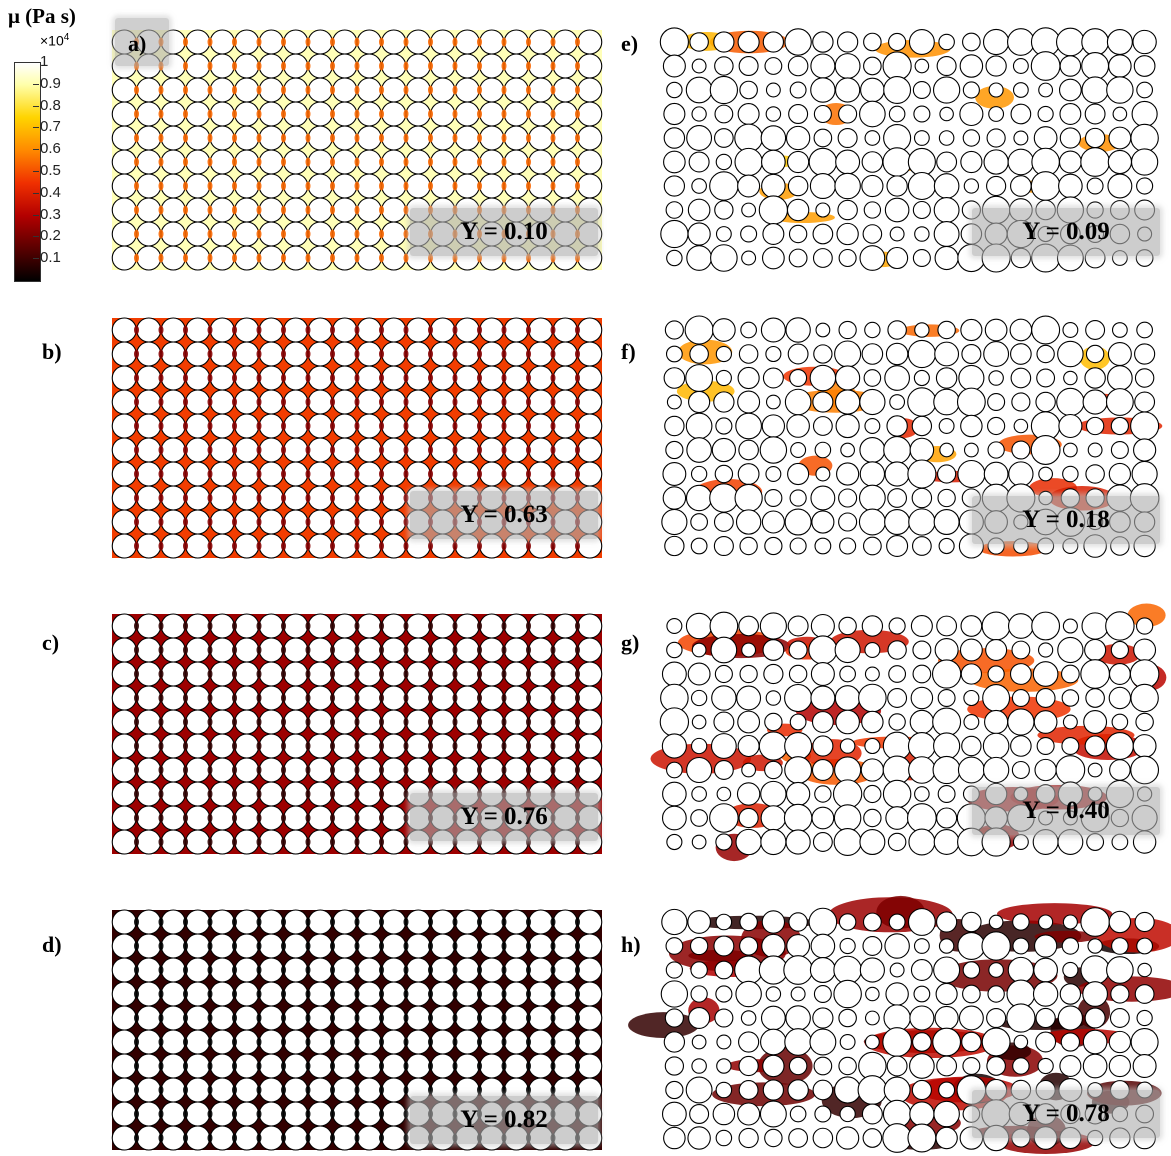  What do you see at coordinates (631, 944) in the screenshot?
I see `panel-label-h: h)` at bounding box center [631, 944].